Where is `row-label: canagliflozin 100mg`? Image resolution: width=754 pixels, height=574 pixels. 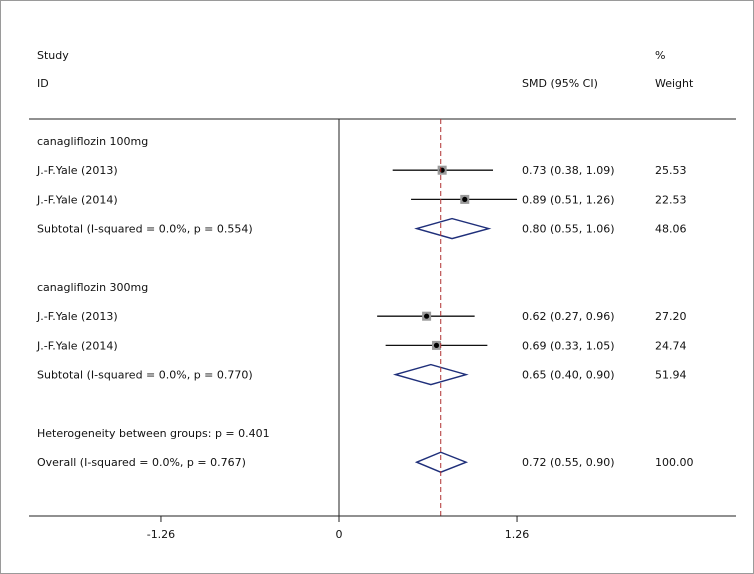 row-label: canagliflozin 100mg is located at coordinates (92, 141).